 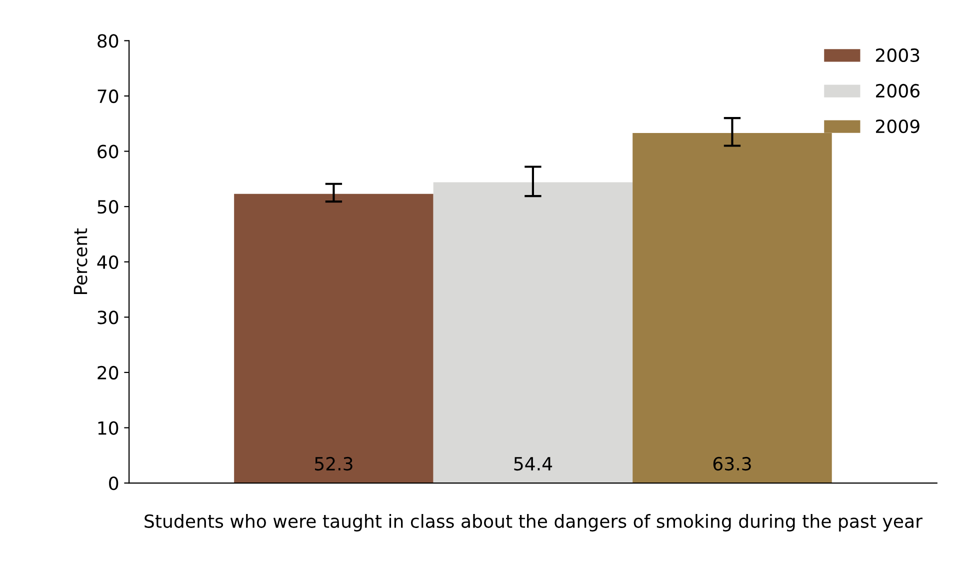 What do you see at coordinates (108, 41) in the screenshot?
I see `y-tick-label: 80` at bounding box center [108, 41].